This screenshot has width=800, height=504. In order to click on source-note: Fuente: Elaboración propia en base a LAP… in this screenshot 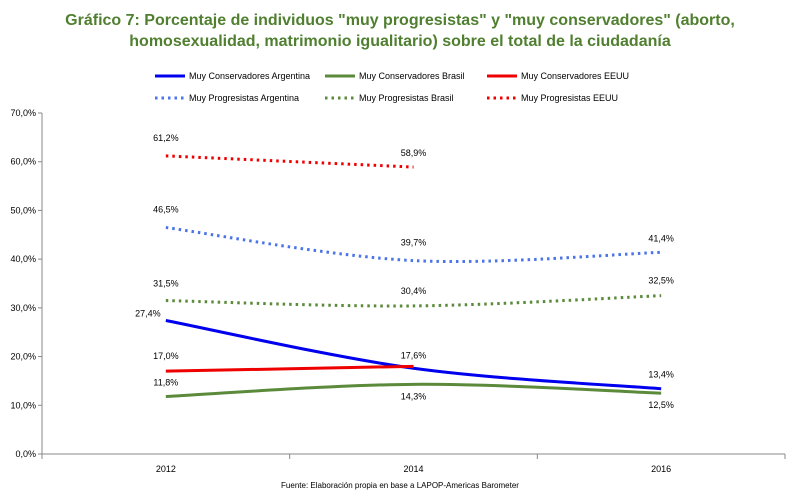, I will do `click(400, 485)`.